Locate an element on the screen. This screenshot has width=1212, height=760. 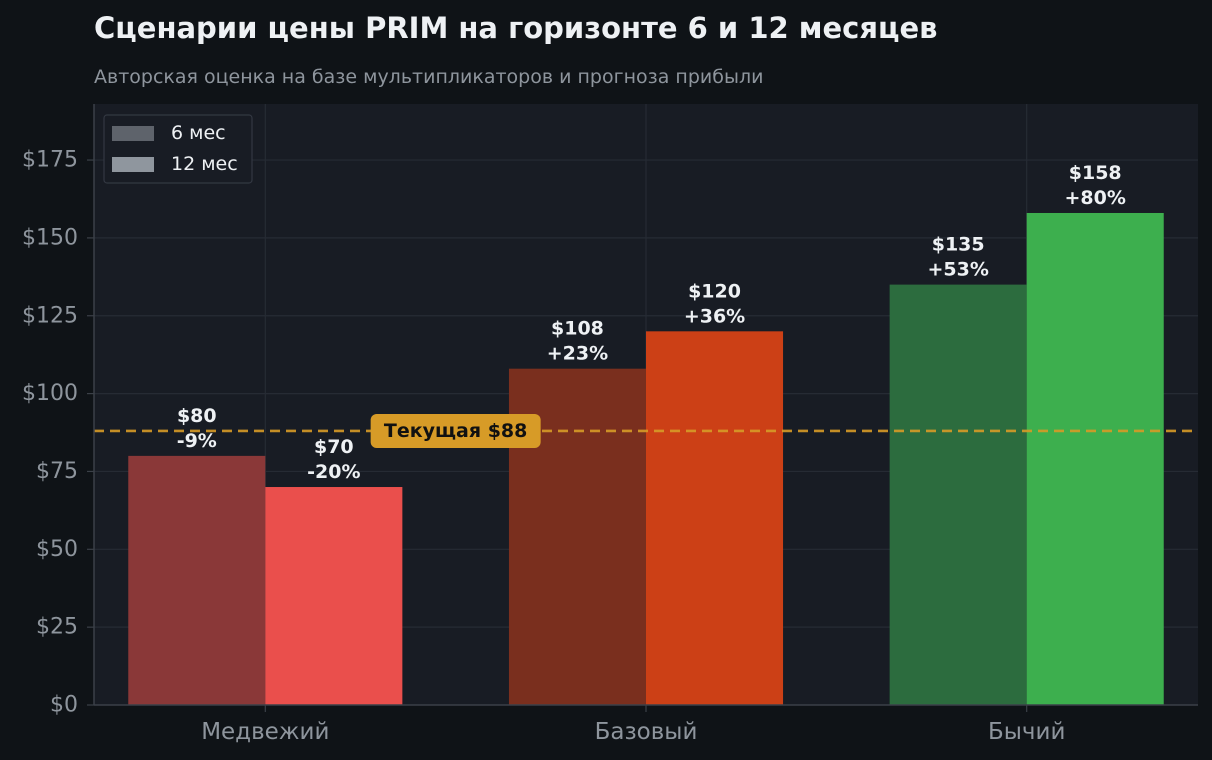
current-price-label: Текущая $88 is located at coordinates (455, 431).